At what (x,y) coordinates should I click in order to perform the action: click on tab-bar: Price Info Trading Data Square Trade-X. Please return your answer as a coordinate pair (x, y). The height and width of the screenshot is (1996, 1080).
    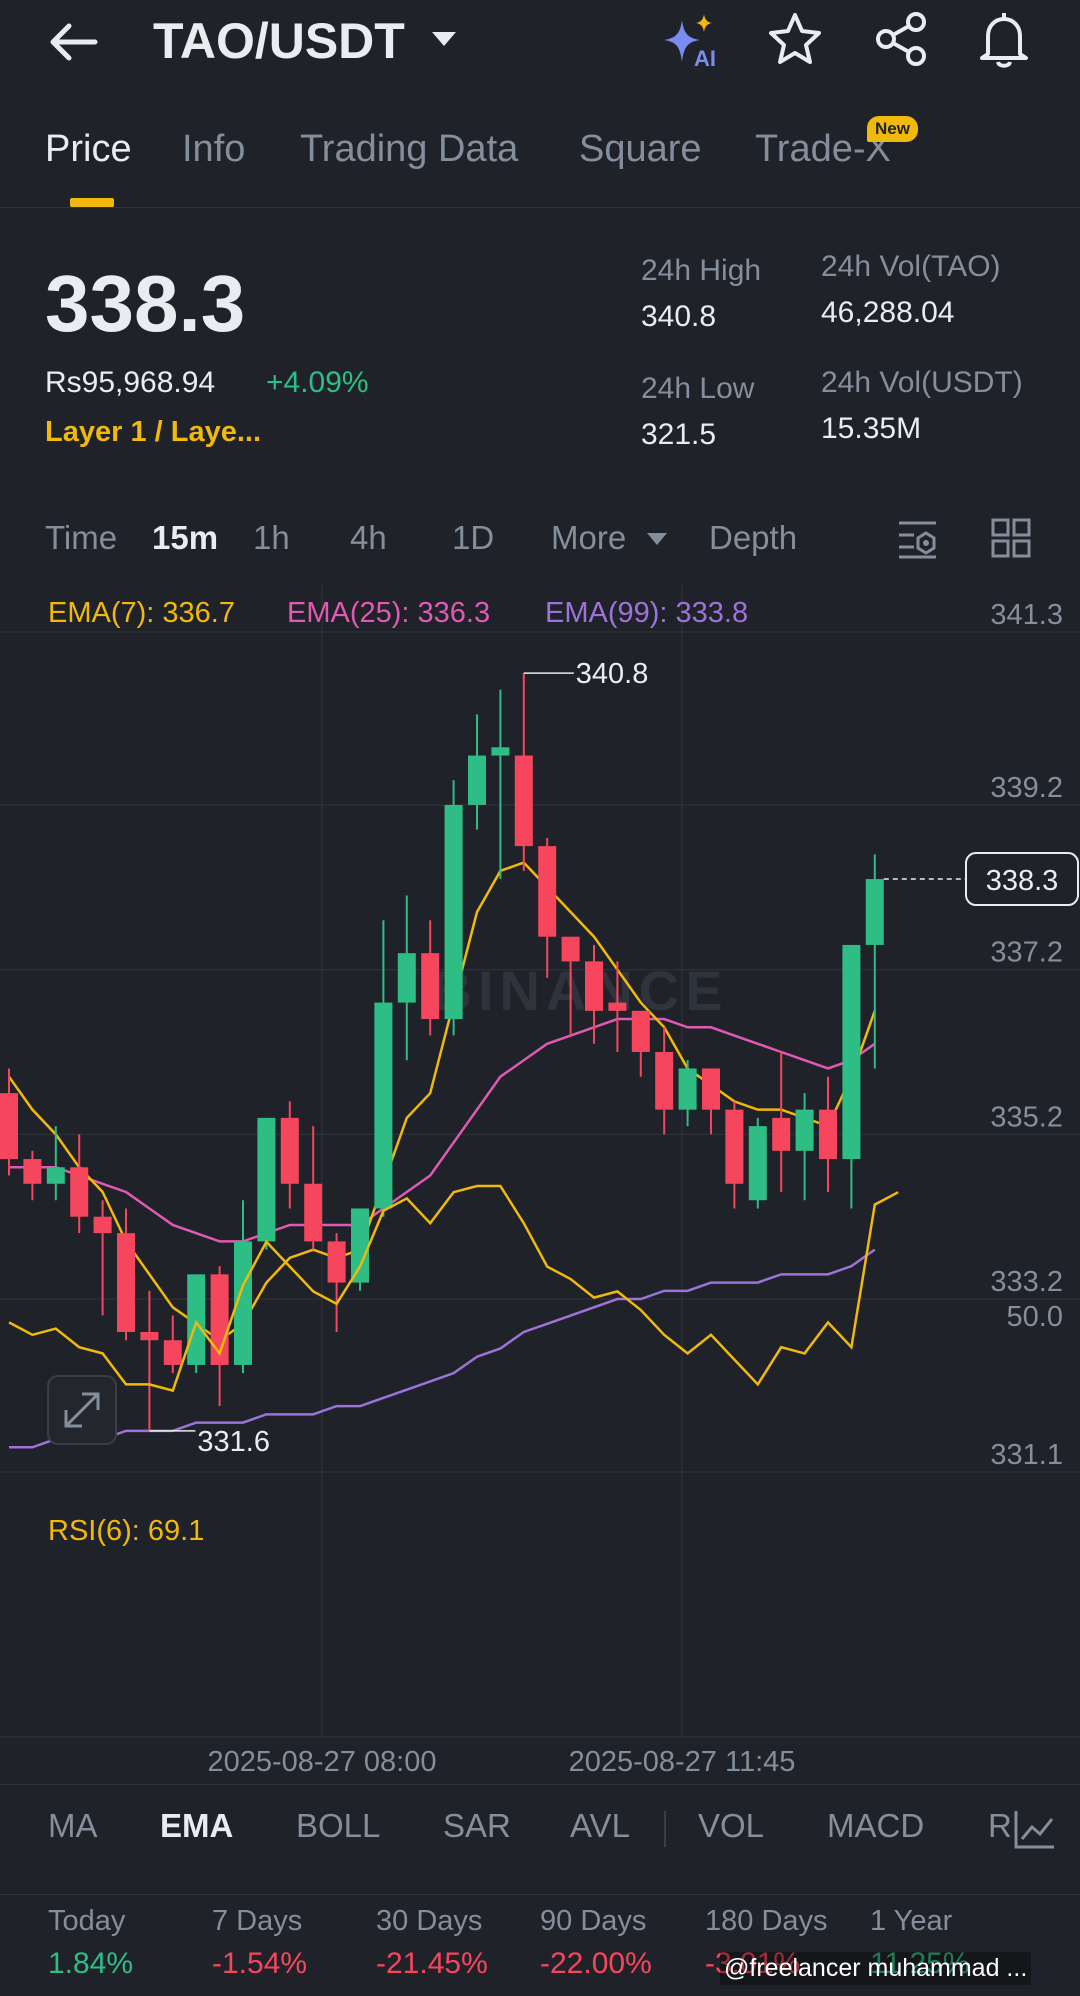
    Looking at the image, I should click on (540, 163).